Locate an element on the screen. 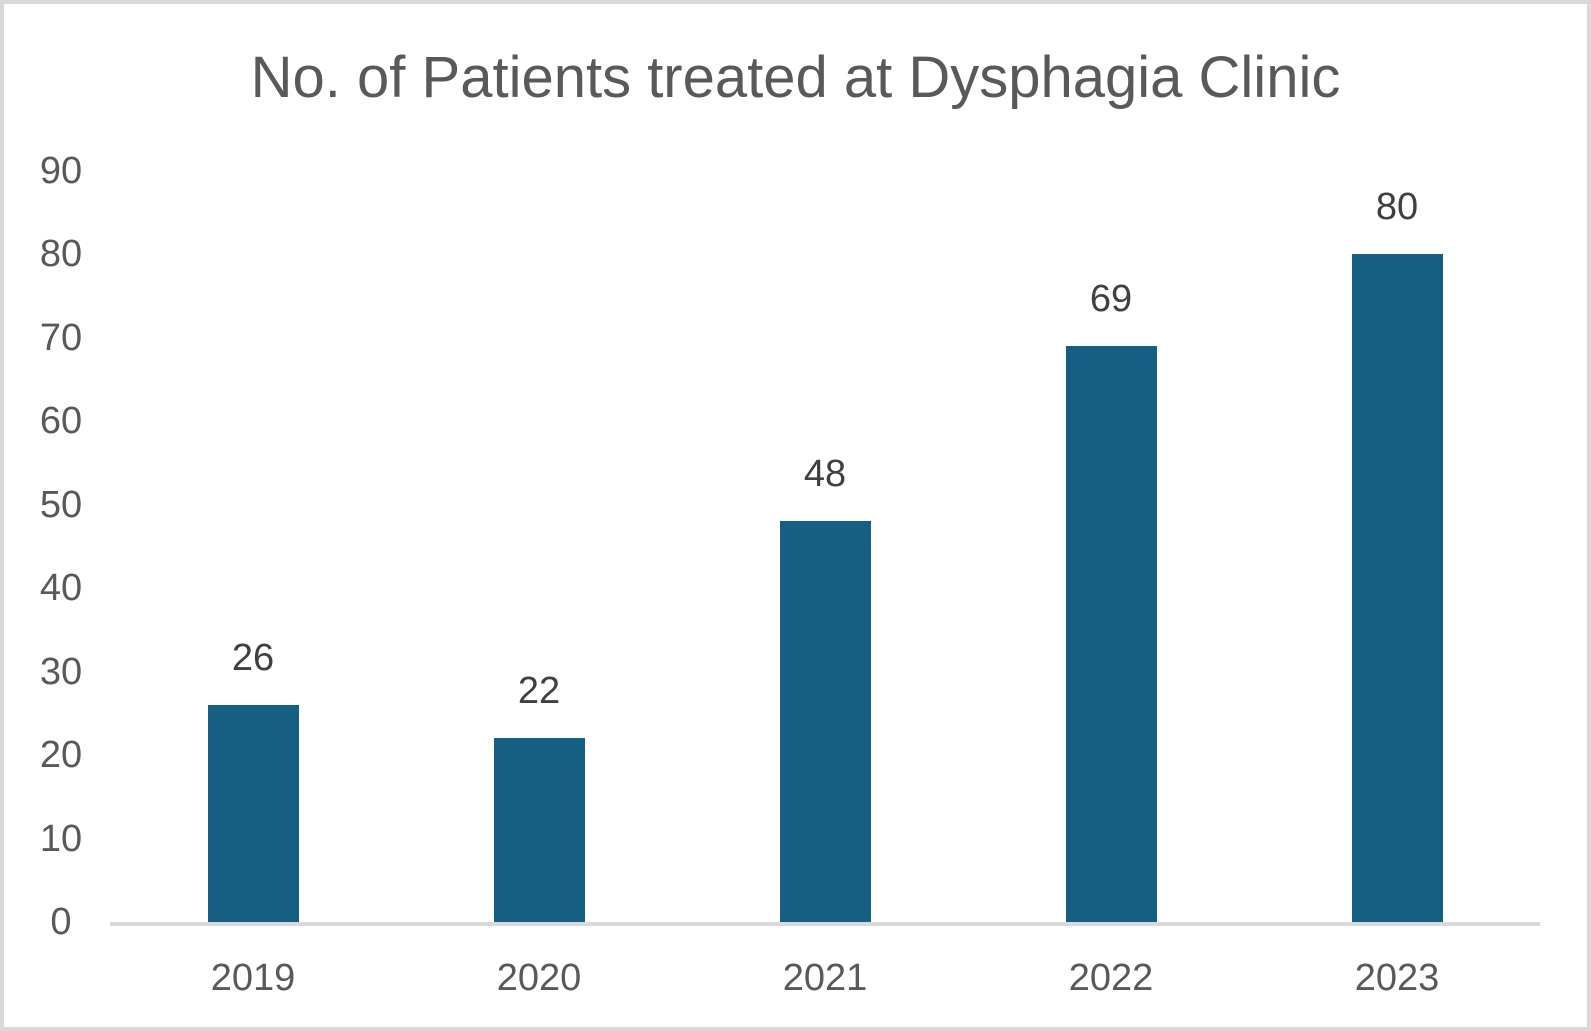  data-label-2022: 69 is located at coordinates (1111, 299).